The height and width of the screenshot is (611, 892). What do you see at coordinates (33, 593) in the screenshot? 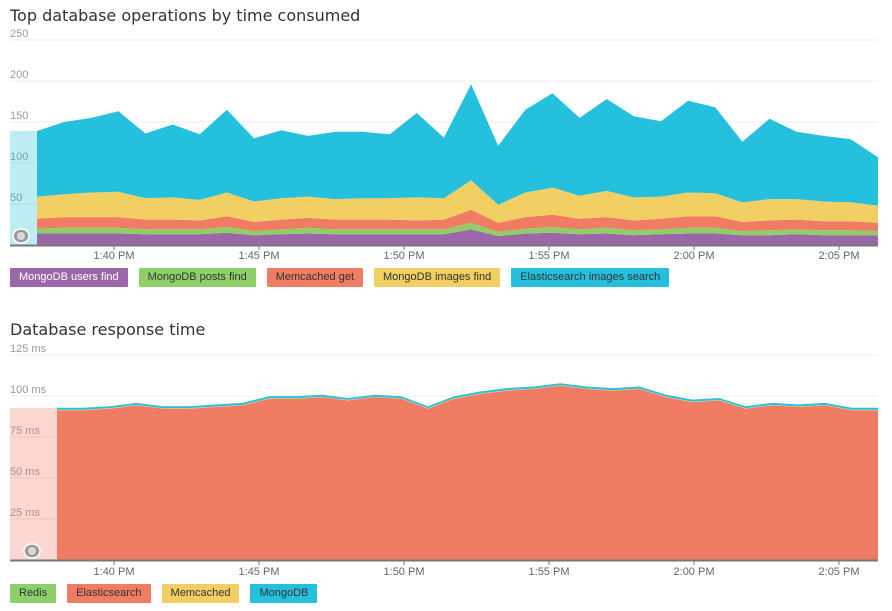
I see `legend-item-redis: Redis` at bounding box center [33, 593].